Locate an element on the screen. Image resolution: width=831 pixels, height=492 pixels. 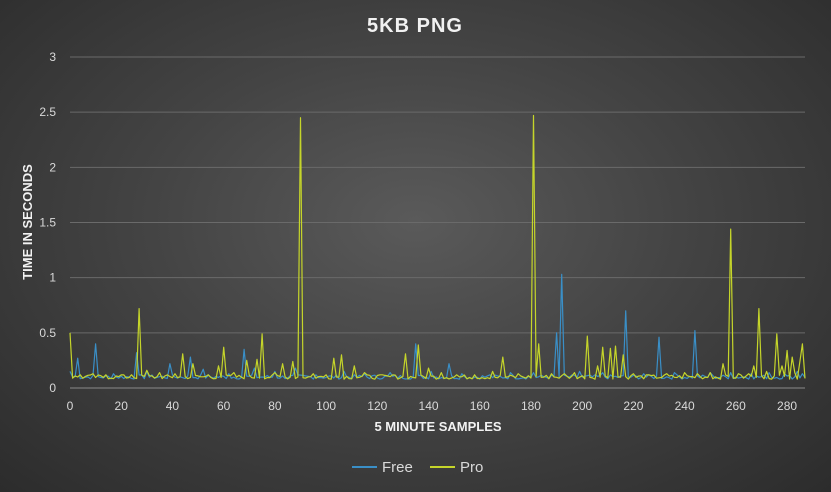
y-tick-label: 2.5 is located at coordinates (47, 112).